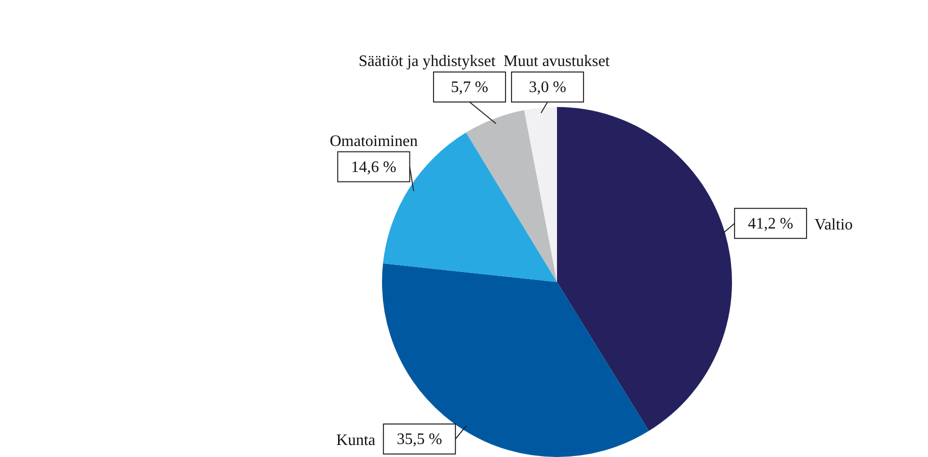 The height and width of the screenshot is (457, 928). Describe the element at coordinates (419, 439) in the screenshot. I see `data-label: 35,5 %` at that location.